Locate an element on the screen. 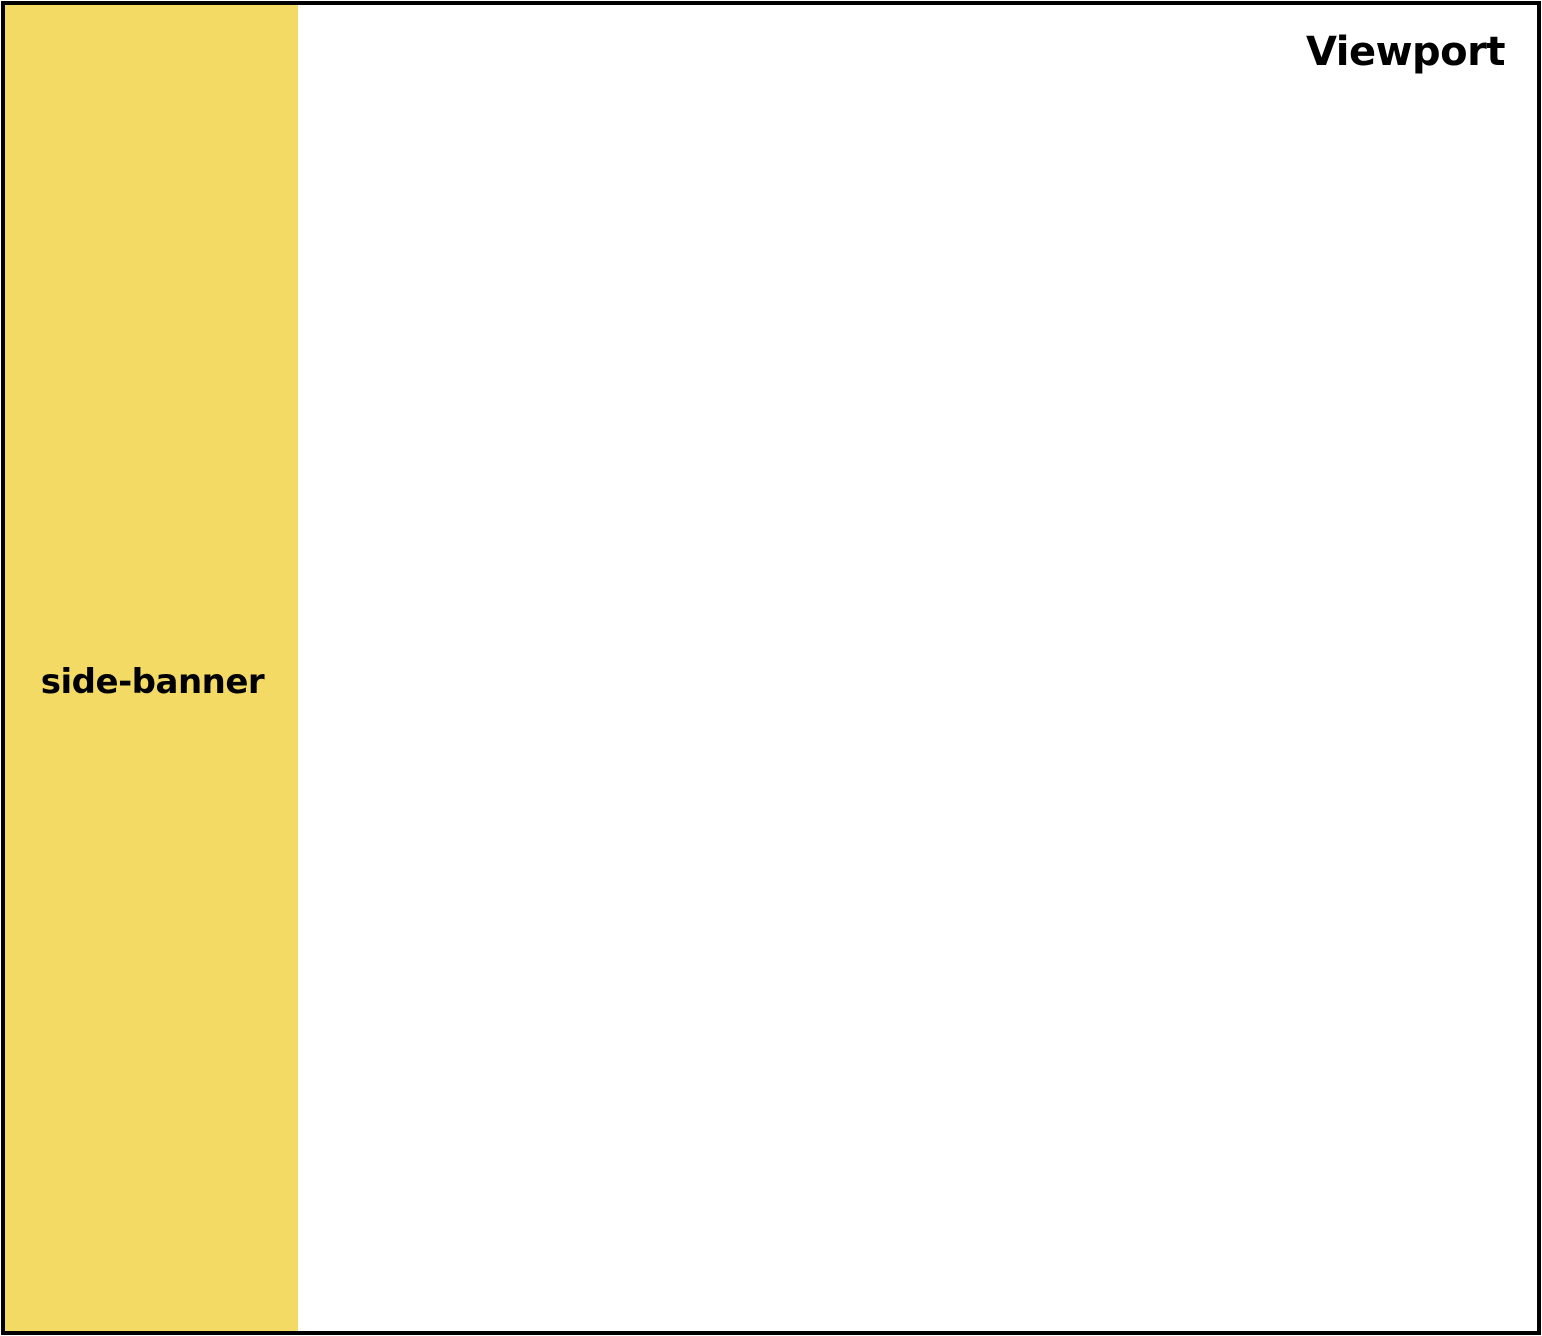 The height and width of the screenshot is (1336, 1542). viewport-label: Viewport is located at coordinates (1405, 52).